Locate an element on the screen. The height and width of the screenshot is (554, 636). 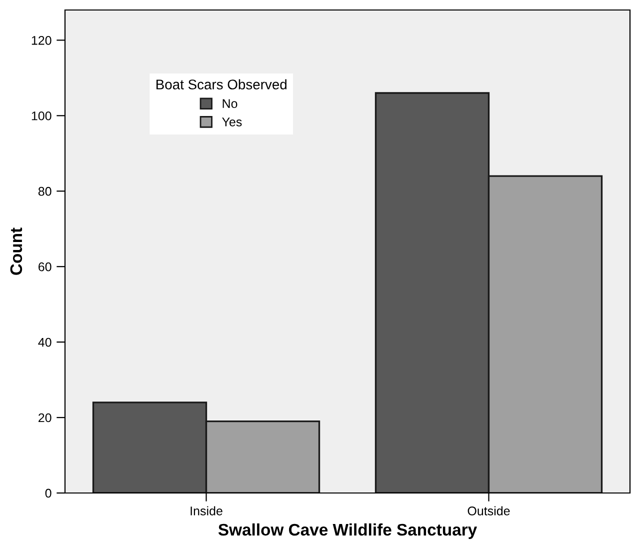
y-axis-title: Count is located at coordinates (16, 251).